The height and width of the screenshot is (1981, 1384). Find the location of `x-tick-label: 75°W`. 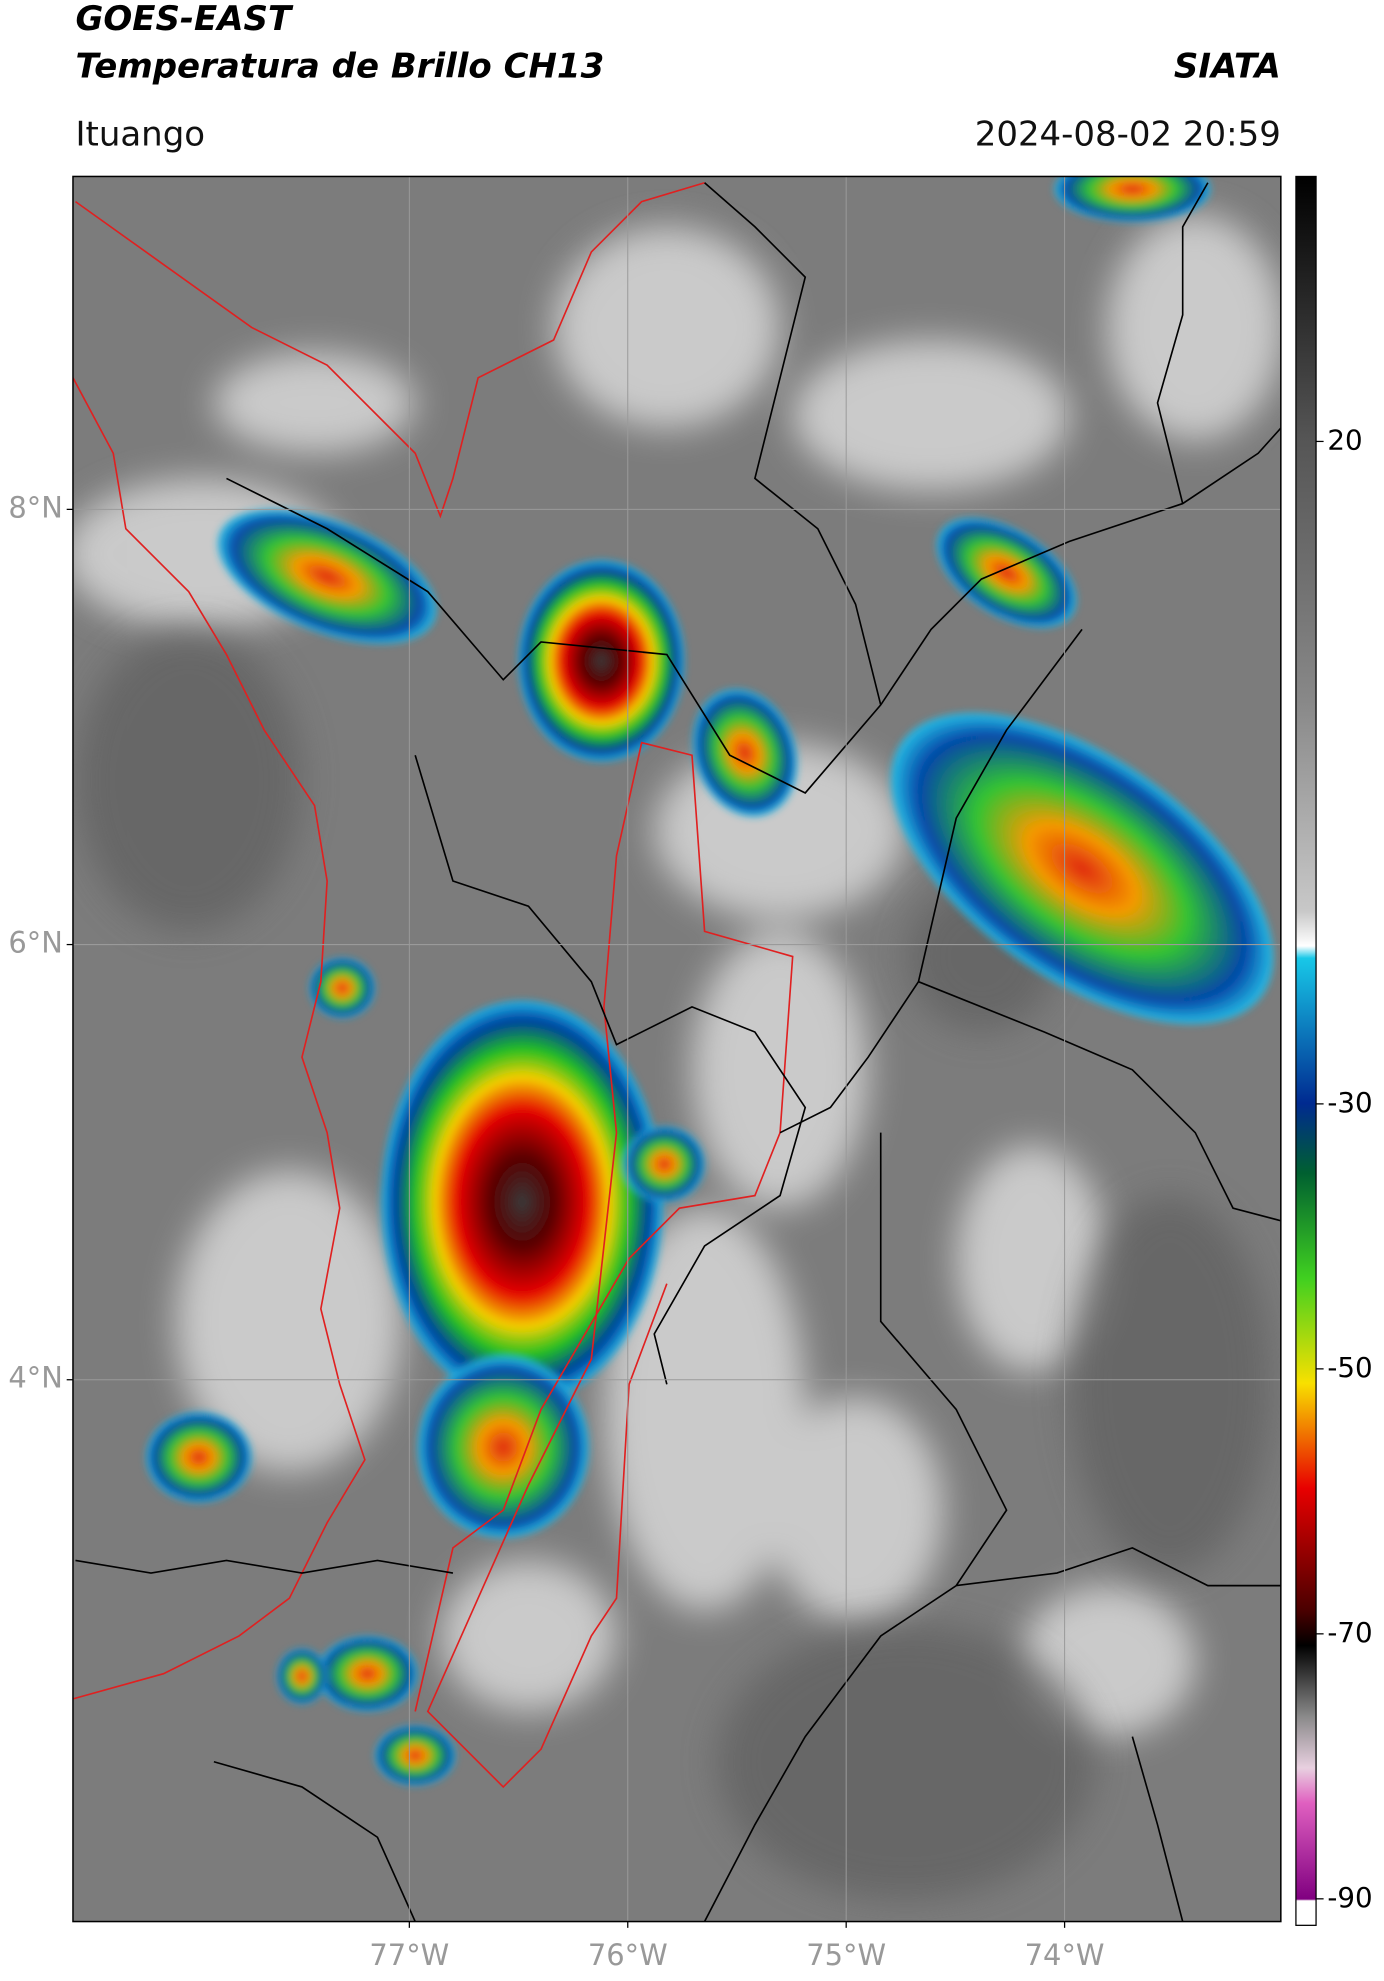

x-tick-label: 75°W is located at coordinates (846, 1955).